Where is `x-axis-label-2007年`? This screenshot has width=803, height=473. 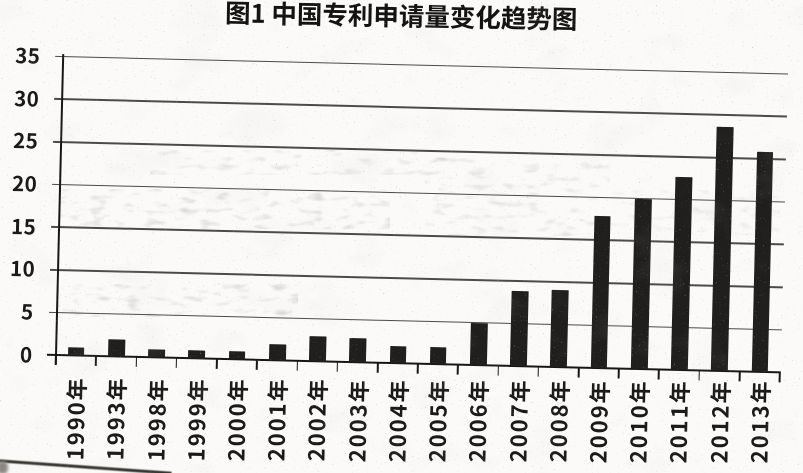
x-axis-label-2007年 is located at coordinates (521, 421).